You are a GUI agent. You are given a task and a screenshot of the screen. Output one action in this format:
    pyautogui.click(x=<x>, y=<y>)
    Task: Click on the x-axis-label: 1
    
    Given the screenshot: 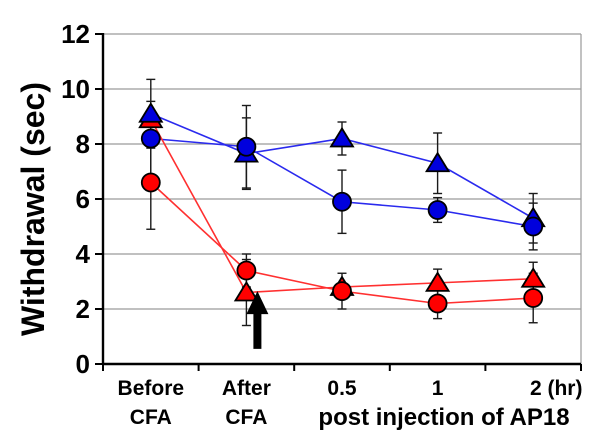 What is the action you would take?
    pyautogui.click(x=438, y=388)
    